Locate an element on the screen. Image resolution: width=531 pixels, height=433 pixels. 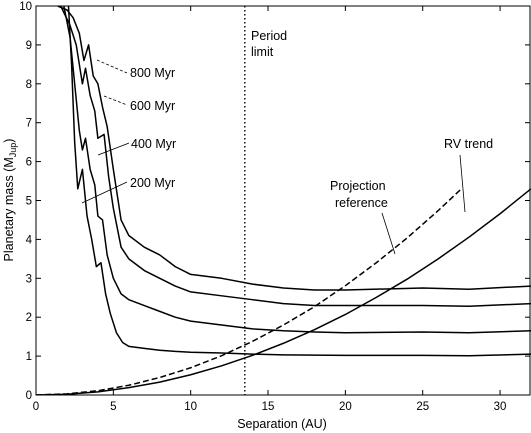
y-tick-label: 9 is located at coordinates (29, 46).